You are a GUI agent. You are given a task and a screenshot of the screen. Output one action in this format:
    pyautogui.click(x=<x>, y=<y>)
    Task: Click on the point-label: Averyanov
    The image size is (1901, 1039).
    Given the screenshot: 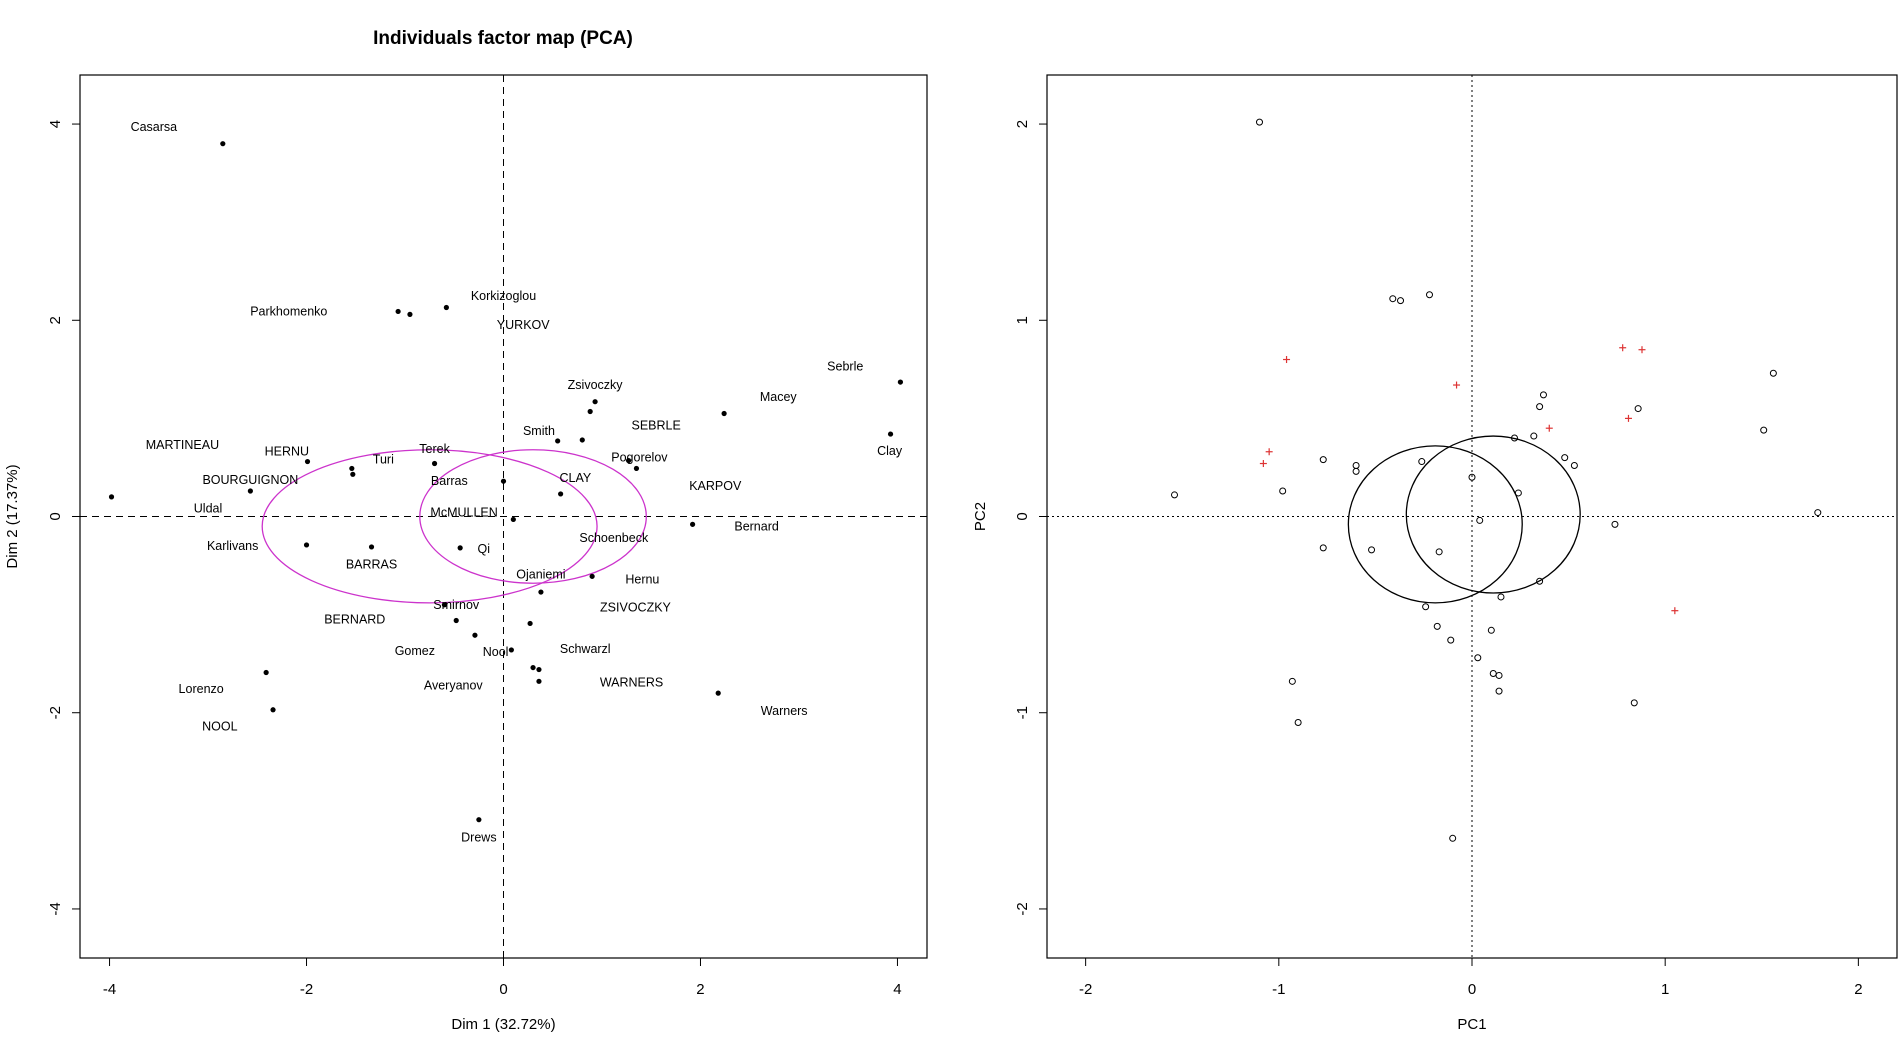 What is the action you would take?
    pyautogui.click(x=454, y=685)
    